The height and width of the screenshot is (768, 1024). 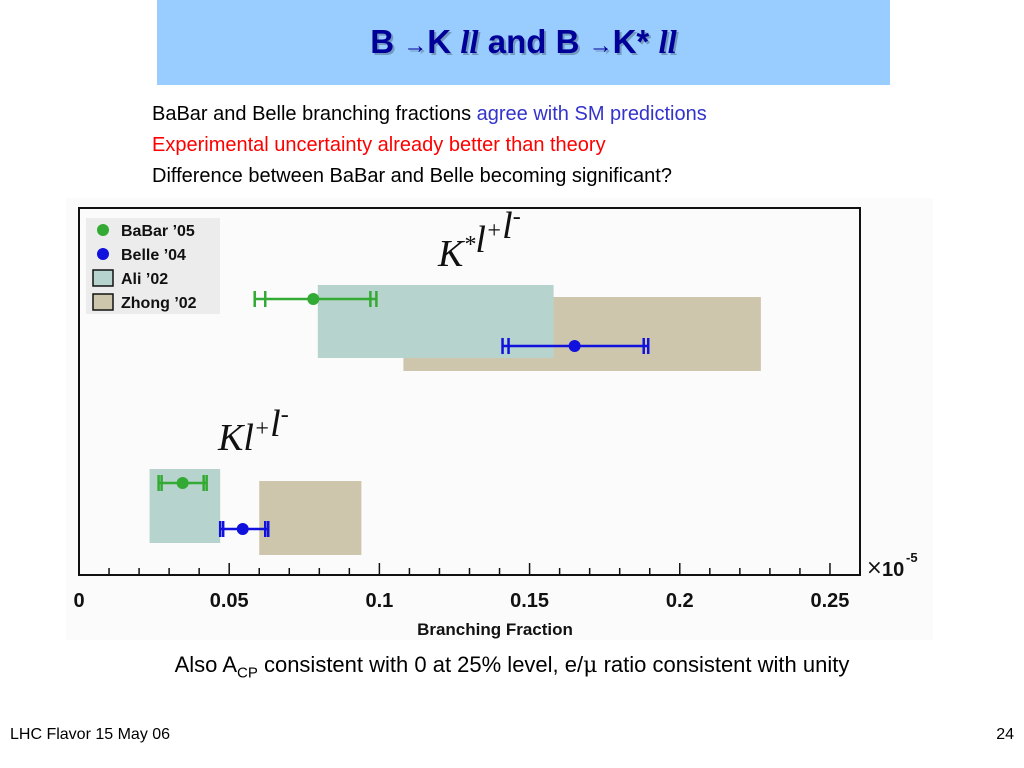 What do you see at coordinates (529, 601) in the screenshot?
I see `x-tick-label: 0.15` at bounding box center [529, 601].